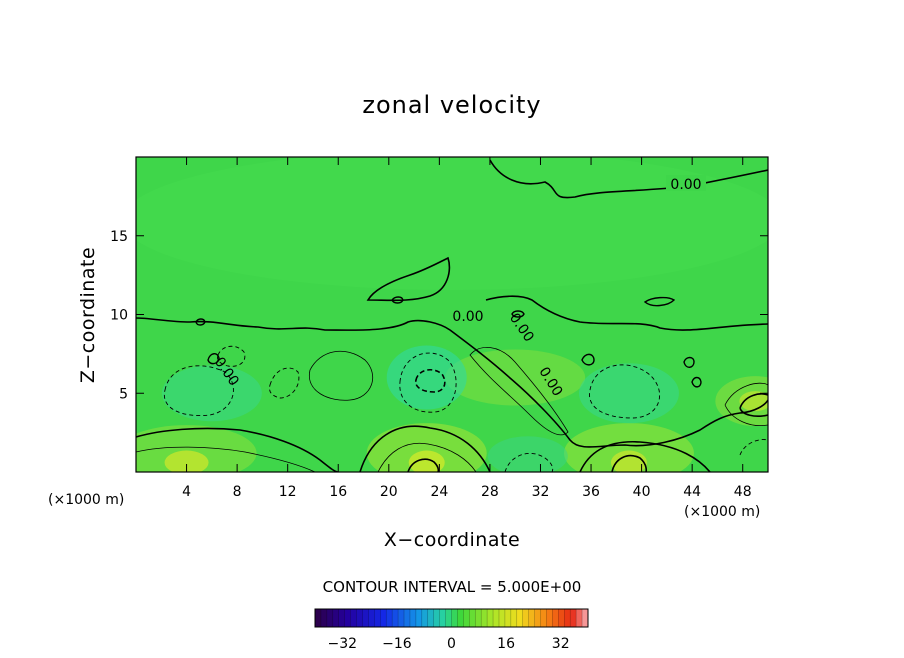 The width and height of the screenshot is (904, 658). I want to click on x-axis-title: X−coordinate, so click(452, 540).